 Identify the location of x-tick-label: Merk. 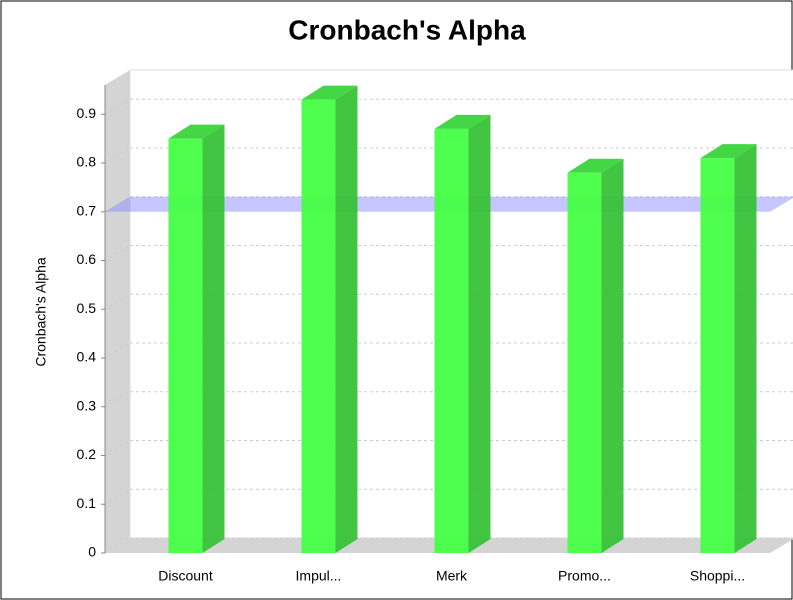
(452, 576).